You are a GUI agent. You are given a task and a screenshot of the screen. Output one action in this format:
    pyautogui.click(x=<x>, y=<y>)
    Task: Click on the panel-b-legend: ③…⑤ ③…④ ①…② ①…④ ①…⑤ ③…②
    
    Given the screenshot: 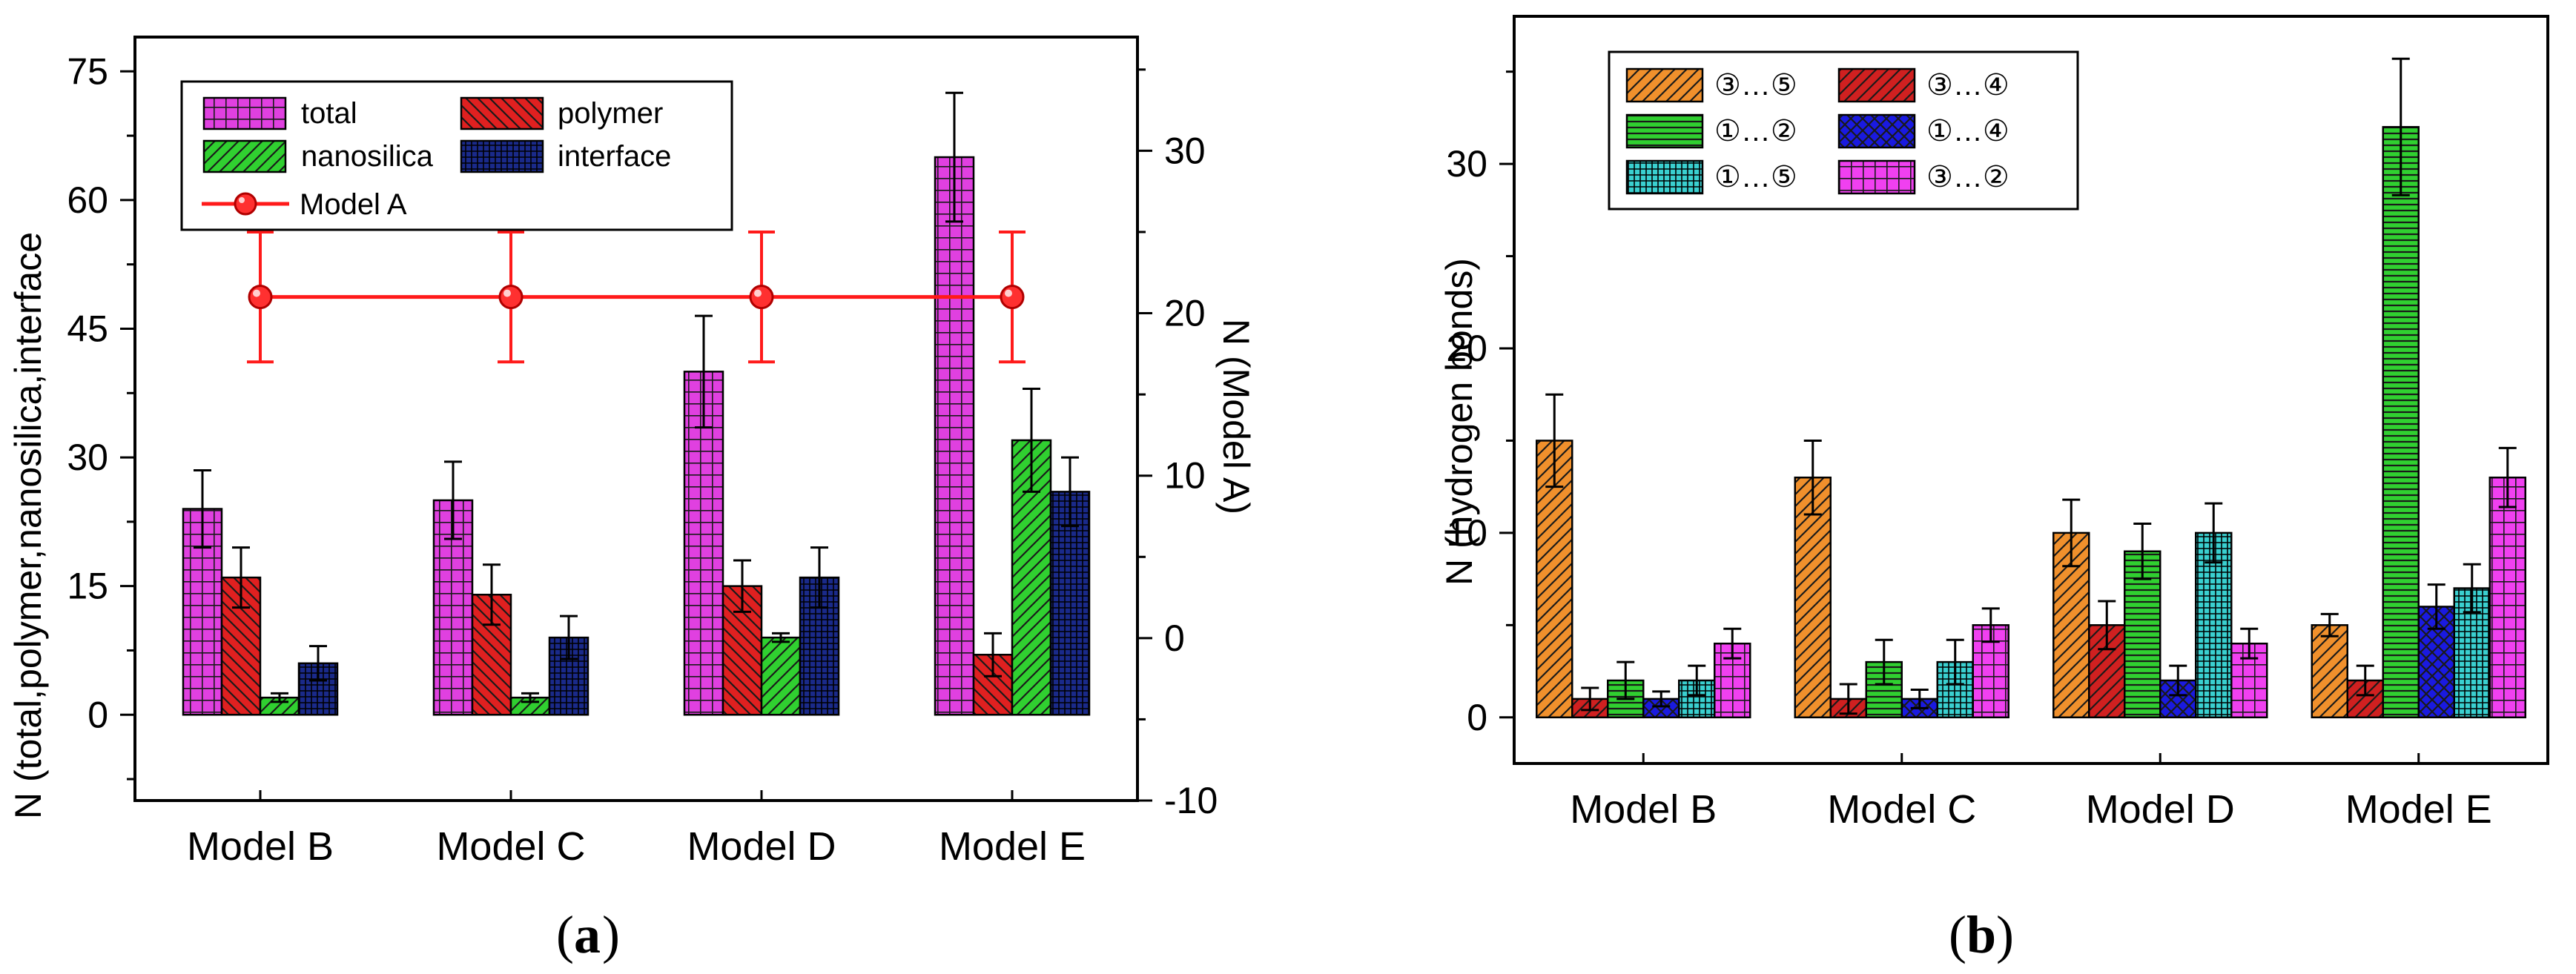 What is the action you would take?
    pyautogui.click(x=1843, y=130)
    